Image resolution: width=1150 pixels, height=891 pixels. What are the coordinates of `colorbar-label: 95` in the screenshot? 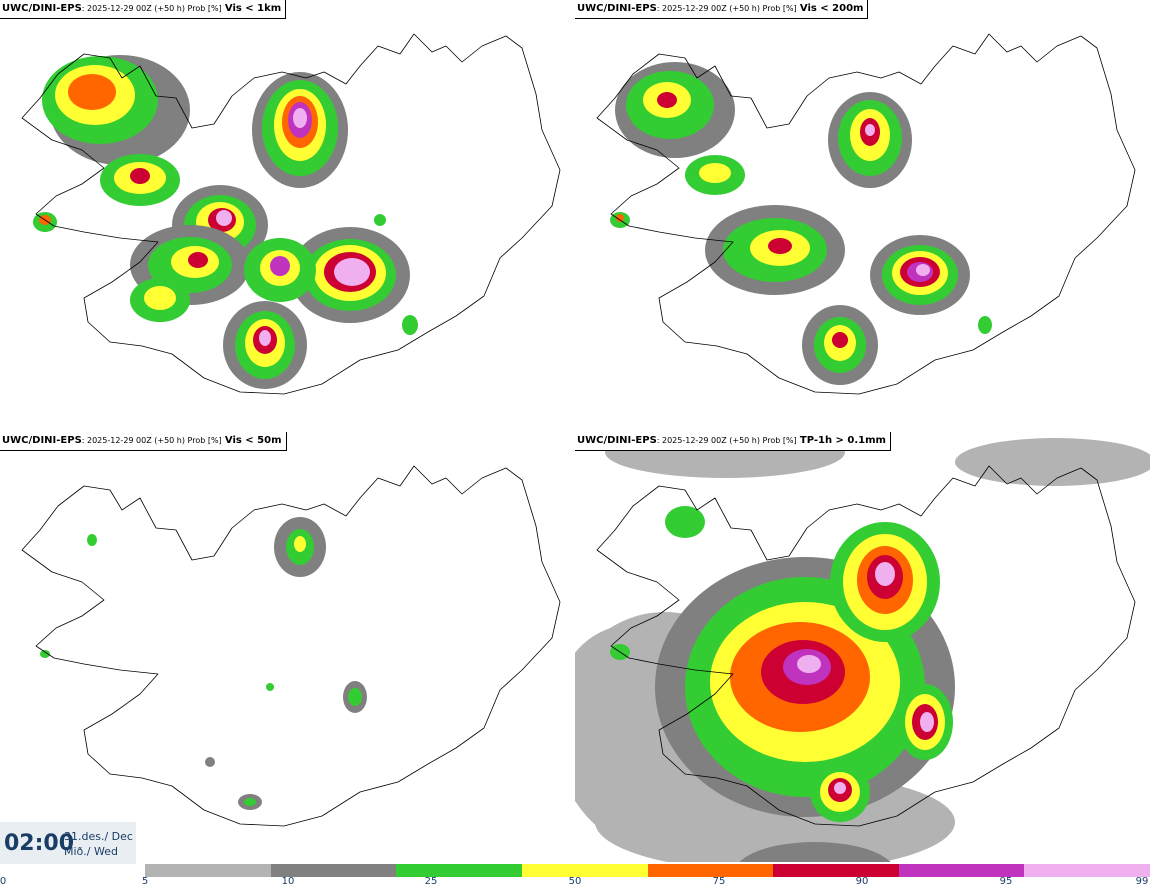 It's located at (1006, 881).